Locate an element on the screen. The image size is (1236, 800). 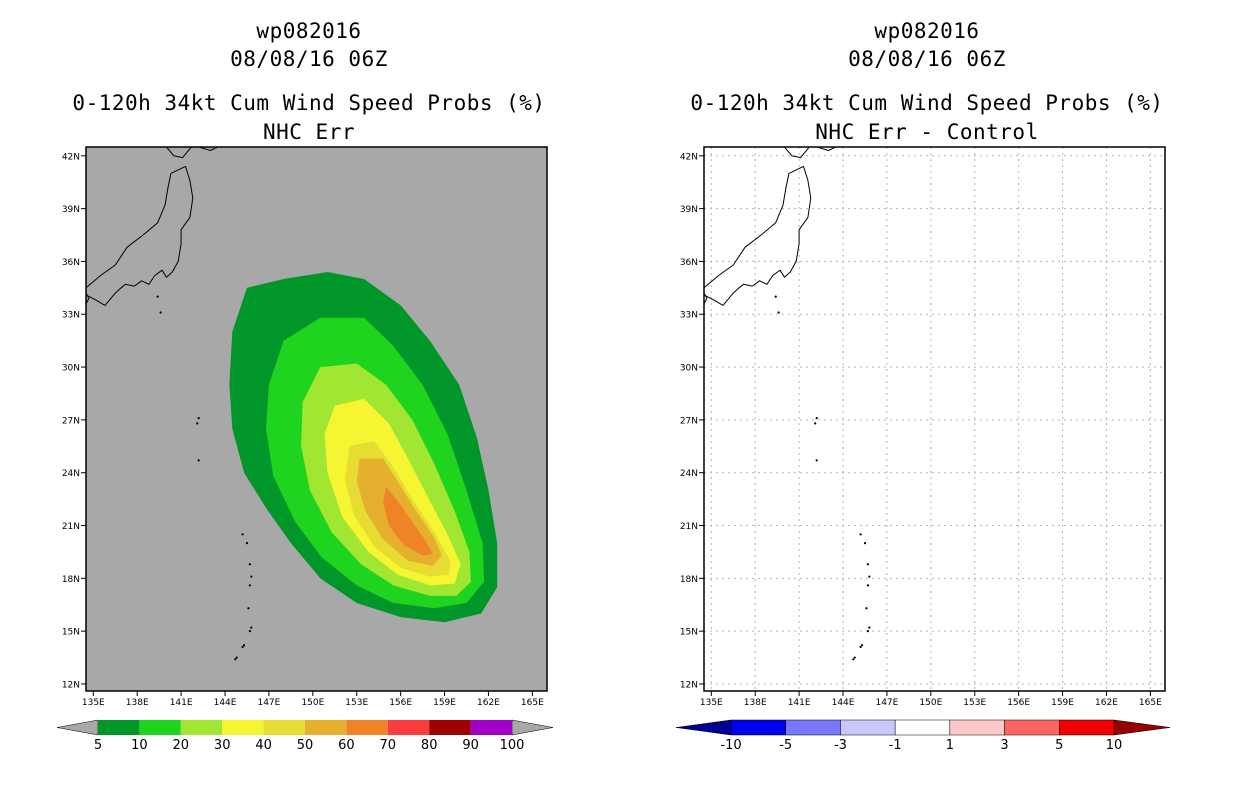
colorbar-label: 20 is located at coordinates (181, 745).